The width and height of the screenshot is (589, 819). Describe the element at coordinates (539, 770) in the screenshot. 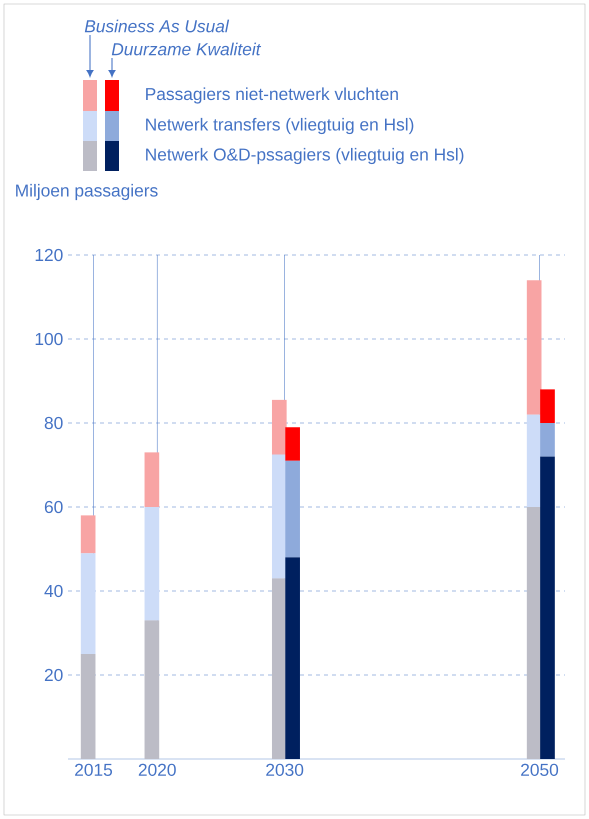

I see `x-tick-label: 2050` at that location.